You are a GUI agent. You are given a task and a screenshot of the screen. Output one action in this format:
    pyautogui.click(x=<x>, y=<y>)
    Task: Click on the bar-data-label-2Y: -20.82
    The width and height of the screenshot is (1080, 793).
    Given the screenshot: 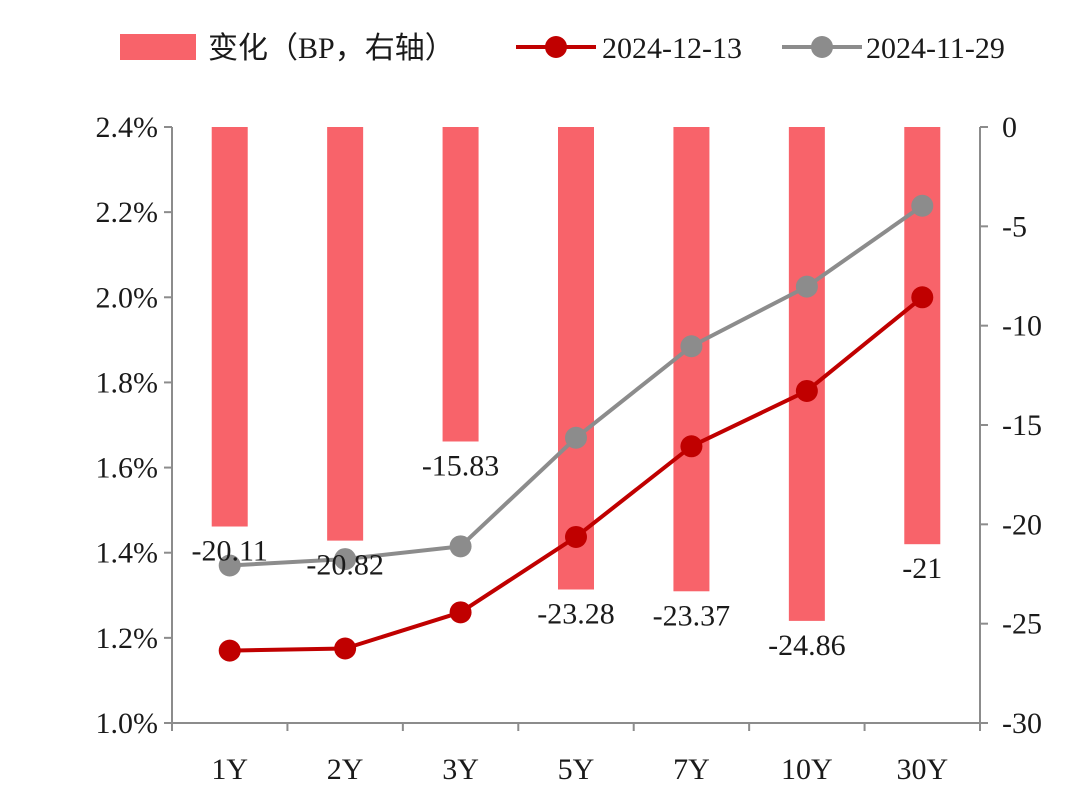 What is the action you would take?
    pyautogui.click(x=345, y=565)
    